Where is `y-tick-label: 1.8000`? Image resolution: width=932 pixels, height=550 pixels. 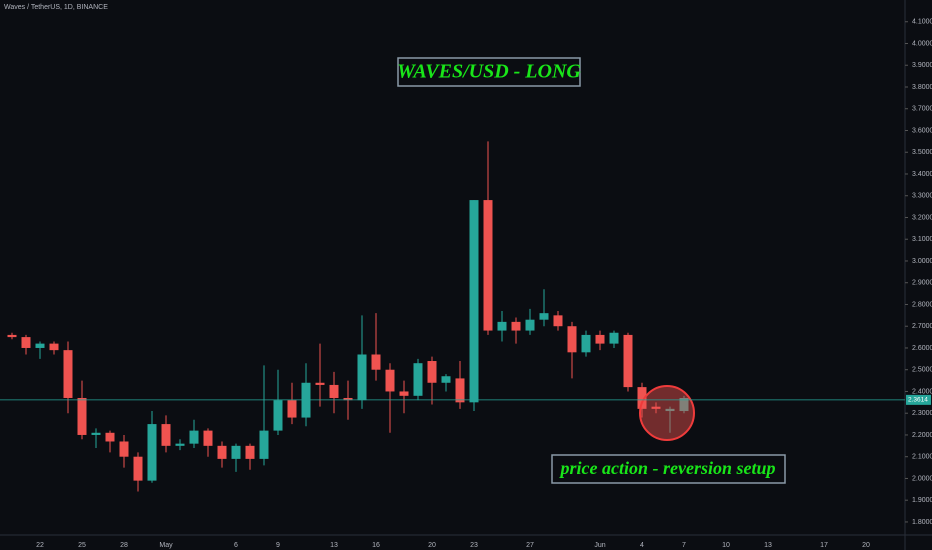 y-tick-label: 1.8000 is located at coordinates (922, 522).